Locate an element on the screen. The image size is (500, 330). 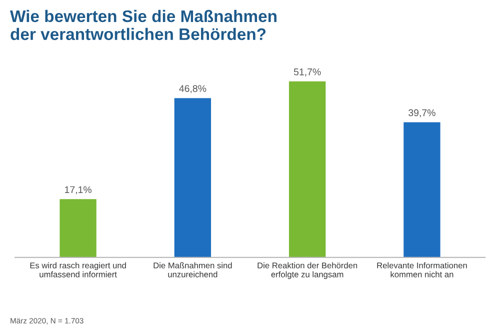
x-tick-label: Die Maßnahmen sind unzureichend is located at coordinates (193, 270).